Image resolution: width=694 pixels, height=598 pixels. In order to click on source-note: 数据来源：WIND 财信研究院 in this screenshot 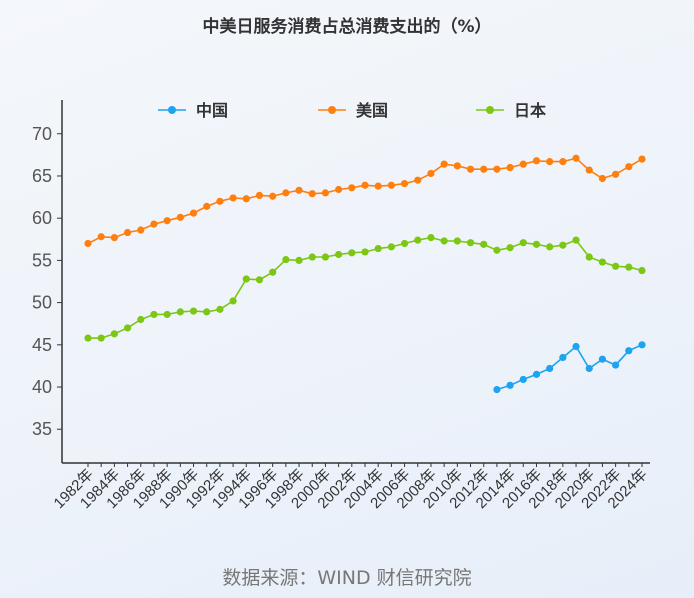, I will do `click(347, 578)`.